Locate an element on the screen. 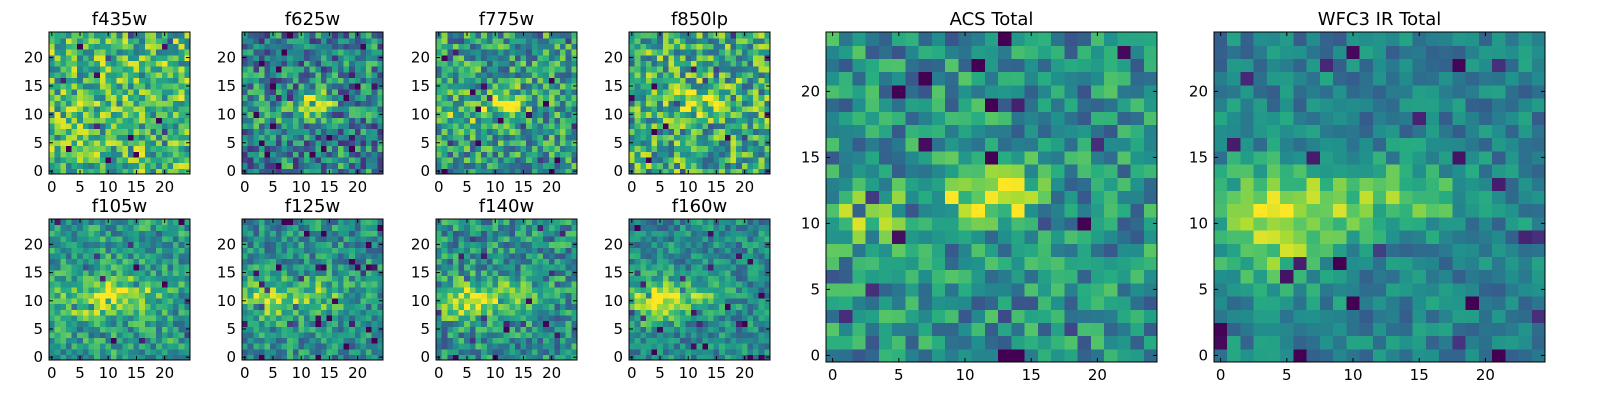 Image resolution: width=1600 pixels, height=400 pixels. panel-title: f105w is located at coordinates (119, 206).